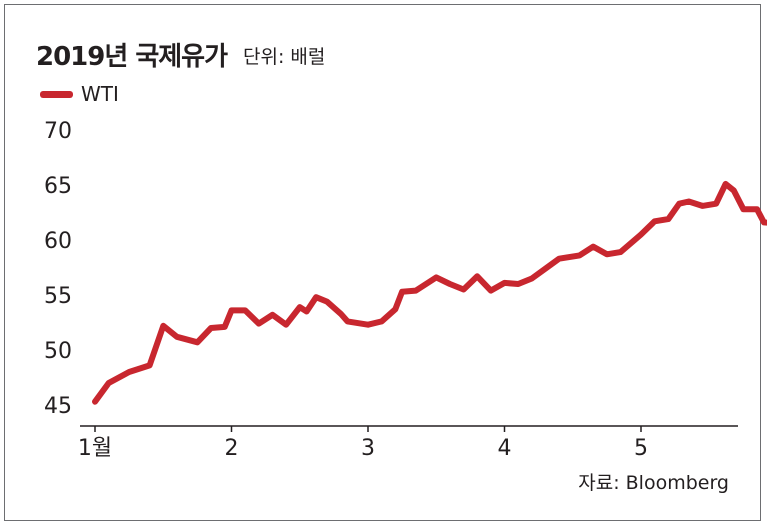 This screenshot has width=767, height=527. Describe the element at coordinates (100, 94) in the screenshot. I see `legend-label-wti: WTI` at that location.